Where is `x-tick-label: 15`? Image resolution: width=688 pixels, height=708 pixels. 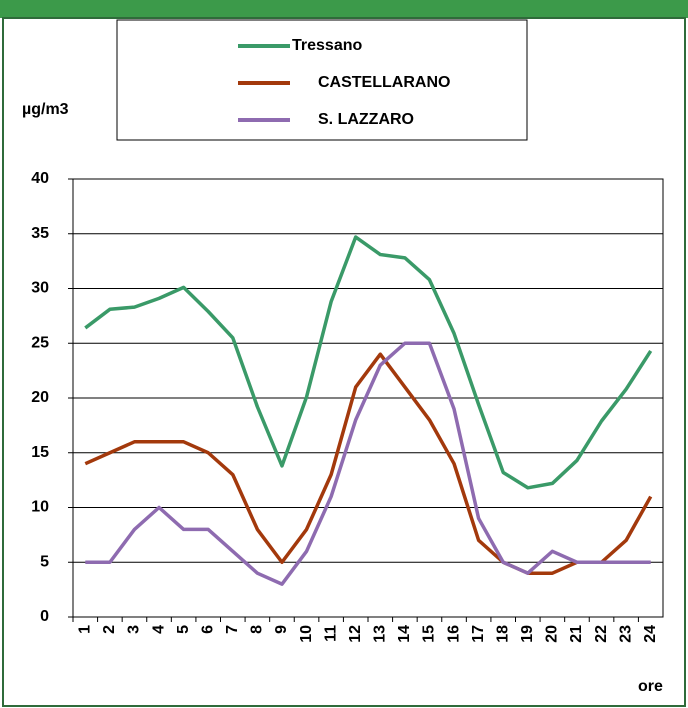 x-tick-label: 15 is located at coordinates (429, 634).